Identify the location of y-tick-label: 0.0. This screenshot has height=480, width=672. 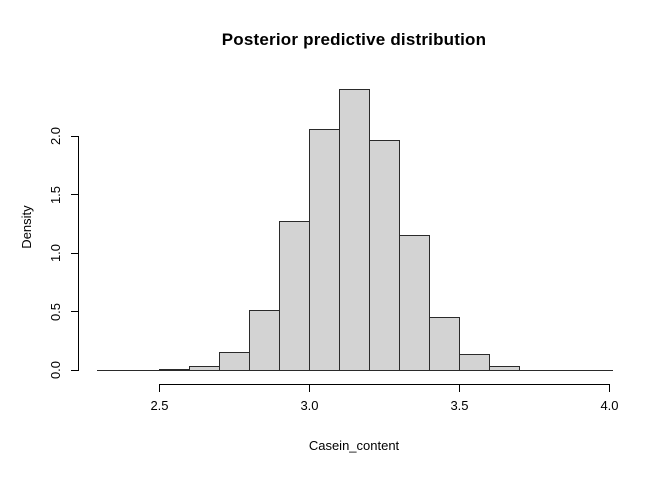
(55, 370).